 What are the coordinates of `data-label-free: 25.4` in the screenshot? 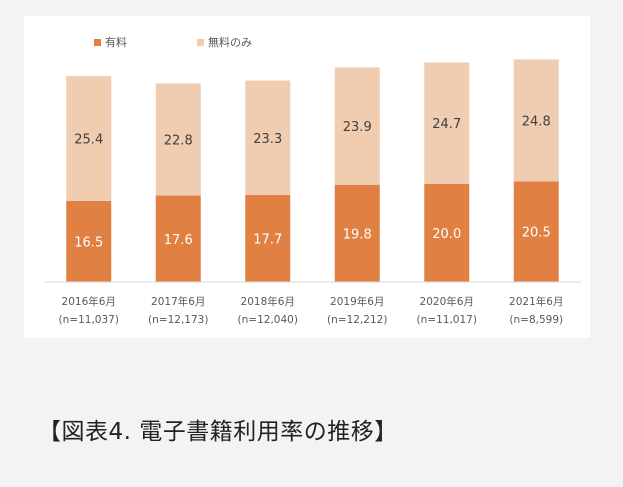 It's located at (88, 140).